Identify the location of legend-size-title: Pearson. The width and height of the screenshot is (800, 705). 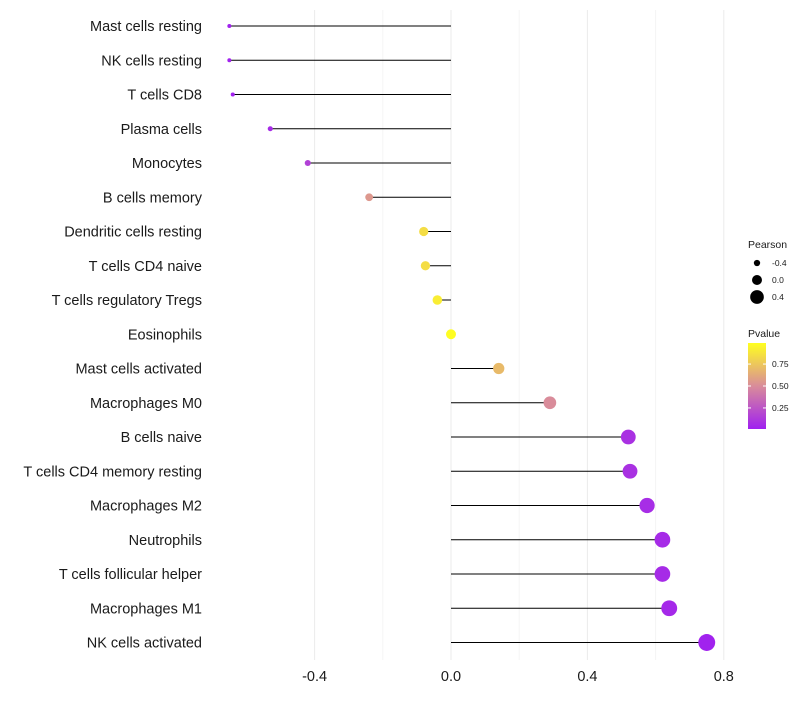
(767, 245).